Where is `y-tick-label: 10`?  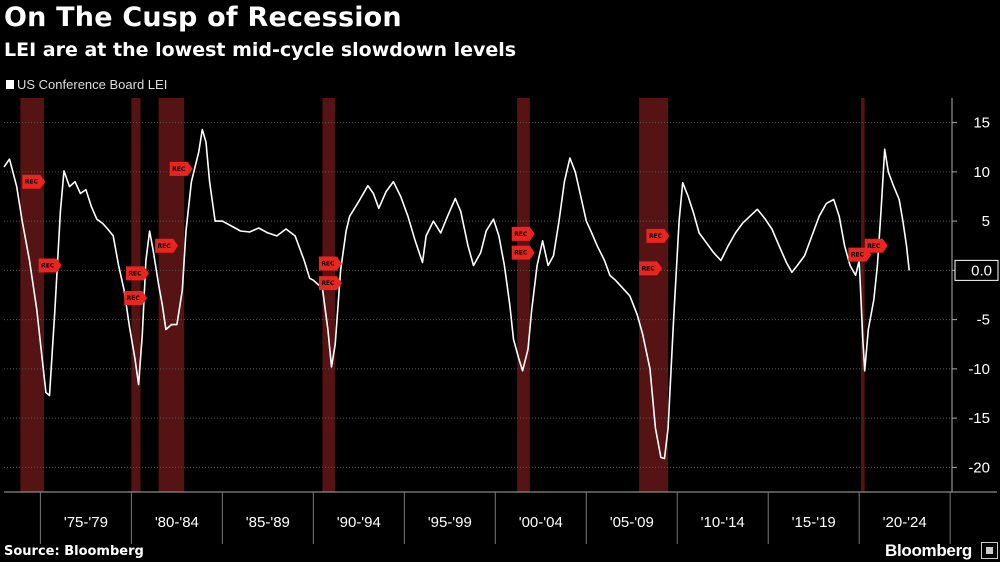
y-tick-label: 10 is located at coordinates (981, 172).